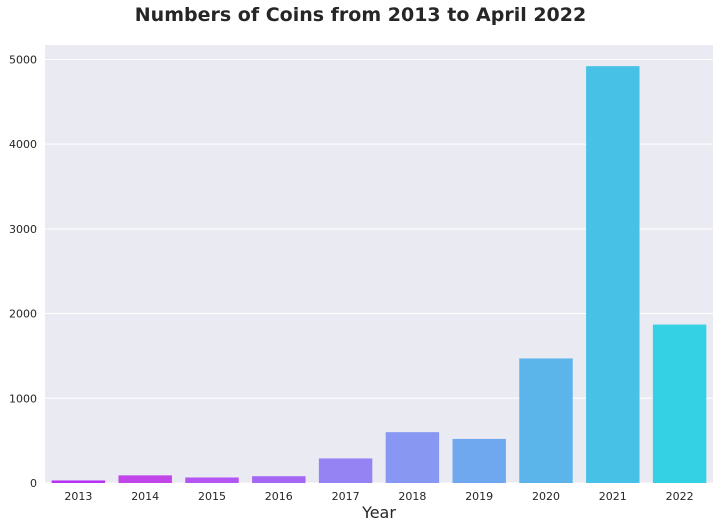 The width and height of the screenshot is (721, 528). I want to click on y-tick-label: 3000, so click(23, 229).